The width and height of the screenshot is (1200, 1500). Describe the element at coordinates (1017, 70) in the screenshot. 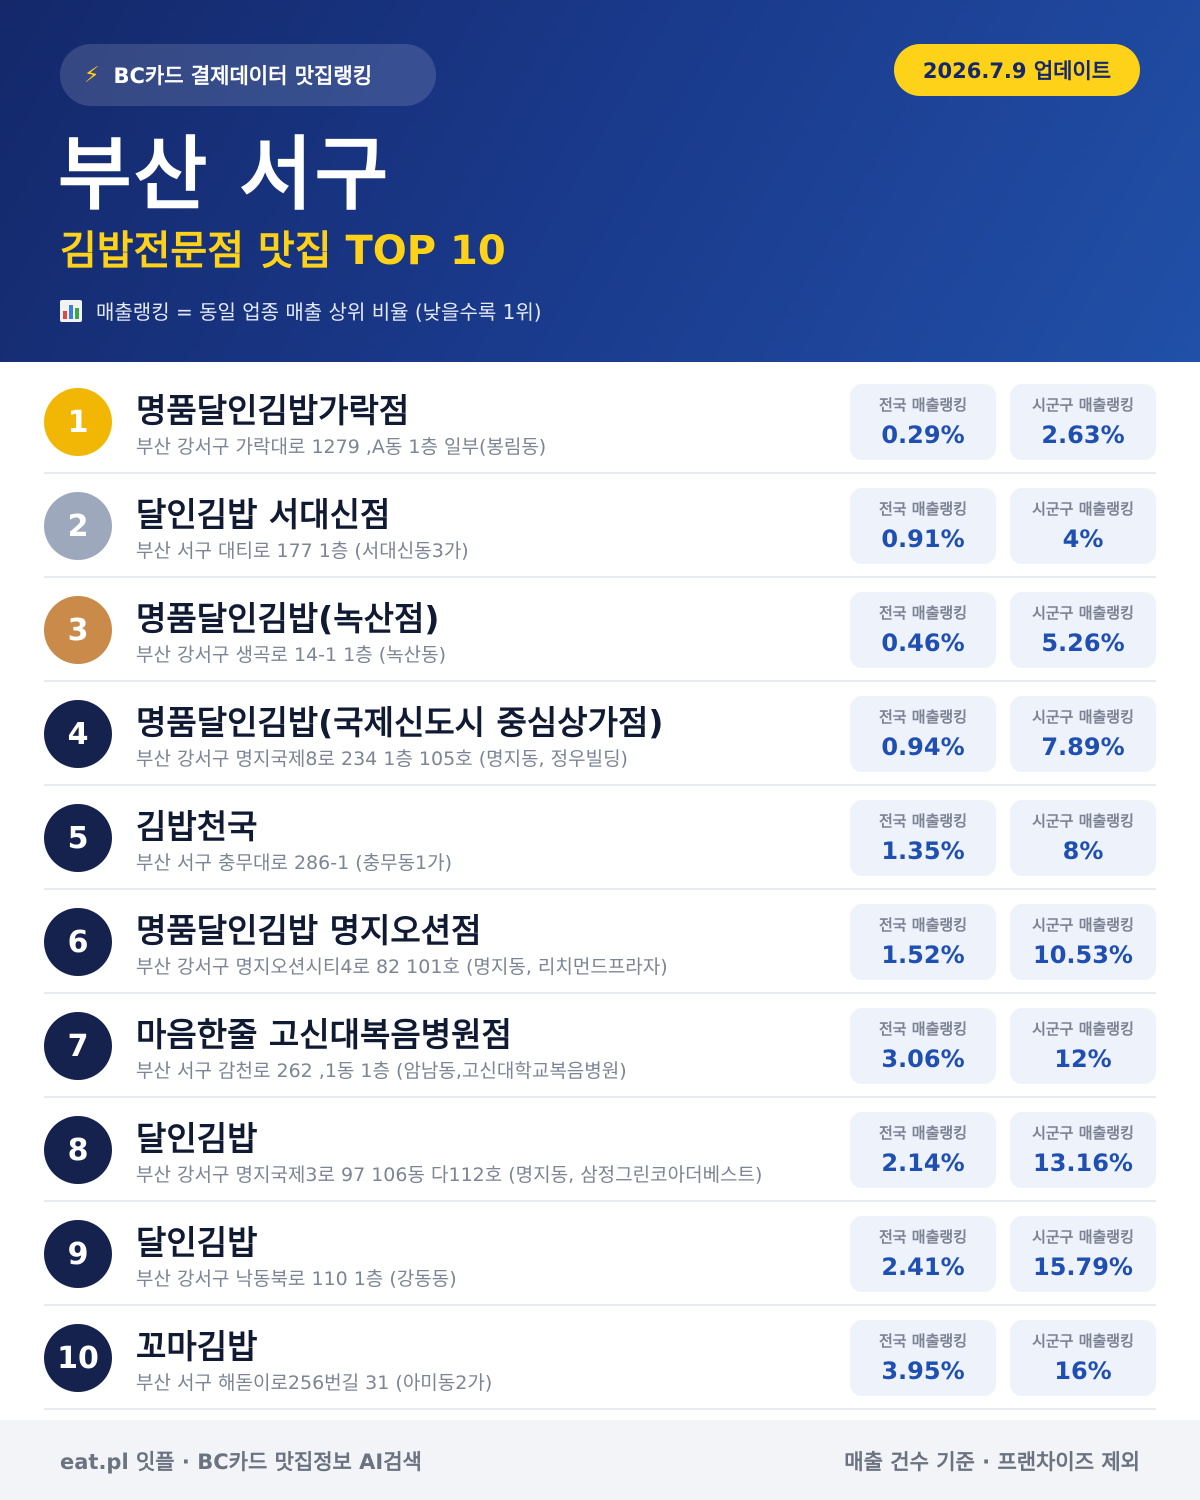

I see `update-date-badge: 2026.7.9 업데이트` at that location.